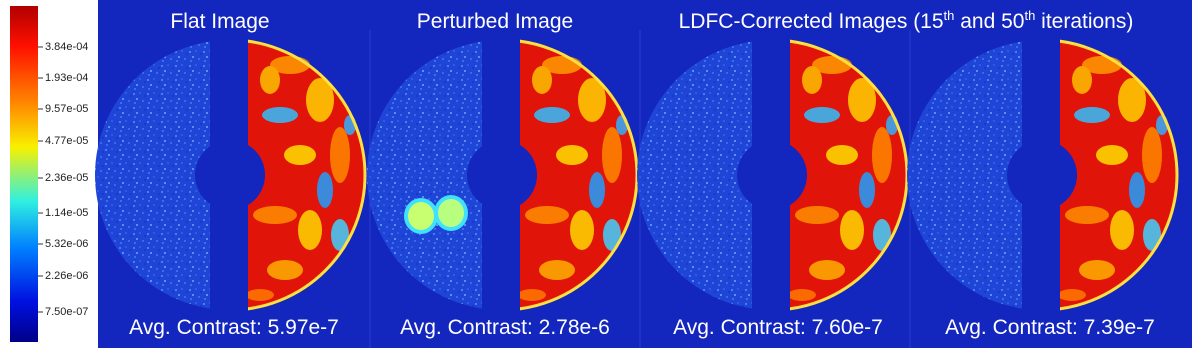 The height and width of the screenshot is (348, 1192). Describe the element at coordinates (66, 178) in the screenshot. I see `colorbar-tick-label: 2.36e-05` at that location.